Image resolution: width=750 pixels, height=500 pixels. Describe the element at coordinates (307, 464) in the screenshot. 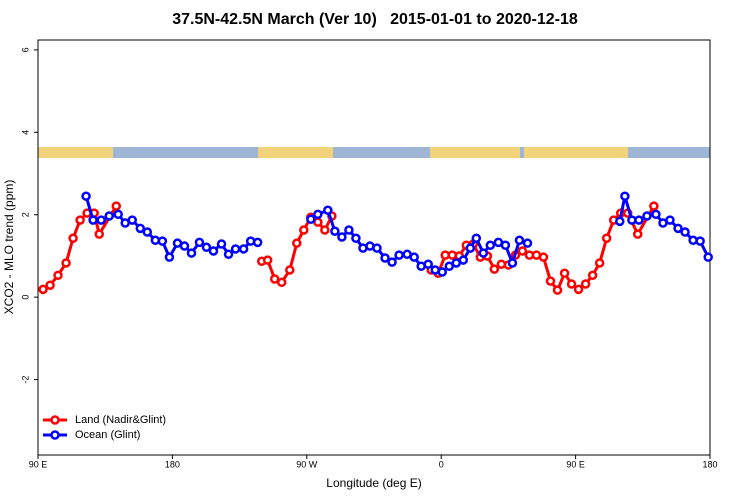

I see `x-tick-label: 90 W` at that location.